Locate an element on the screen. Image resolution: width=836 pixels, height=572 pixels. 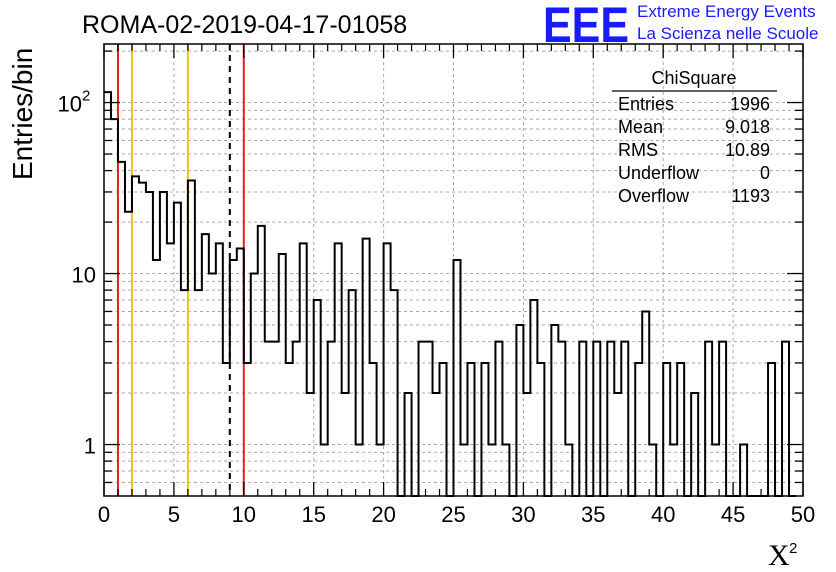
x-tick-label: 15 is located at coordinates (313, 514).